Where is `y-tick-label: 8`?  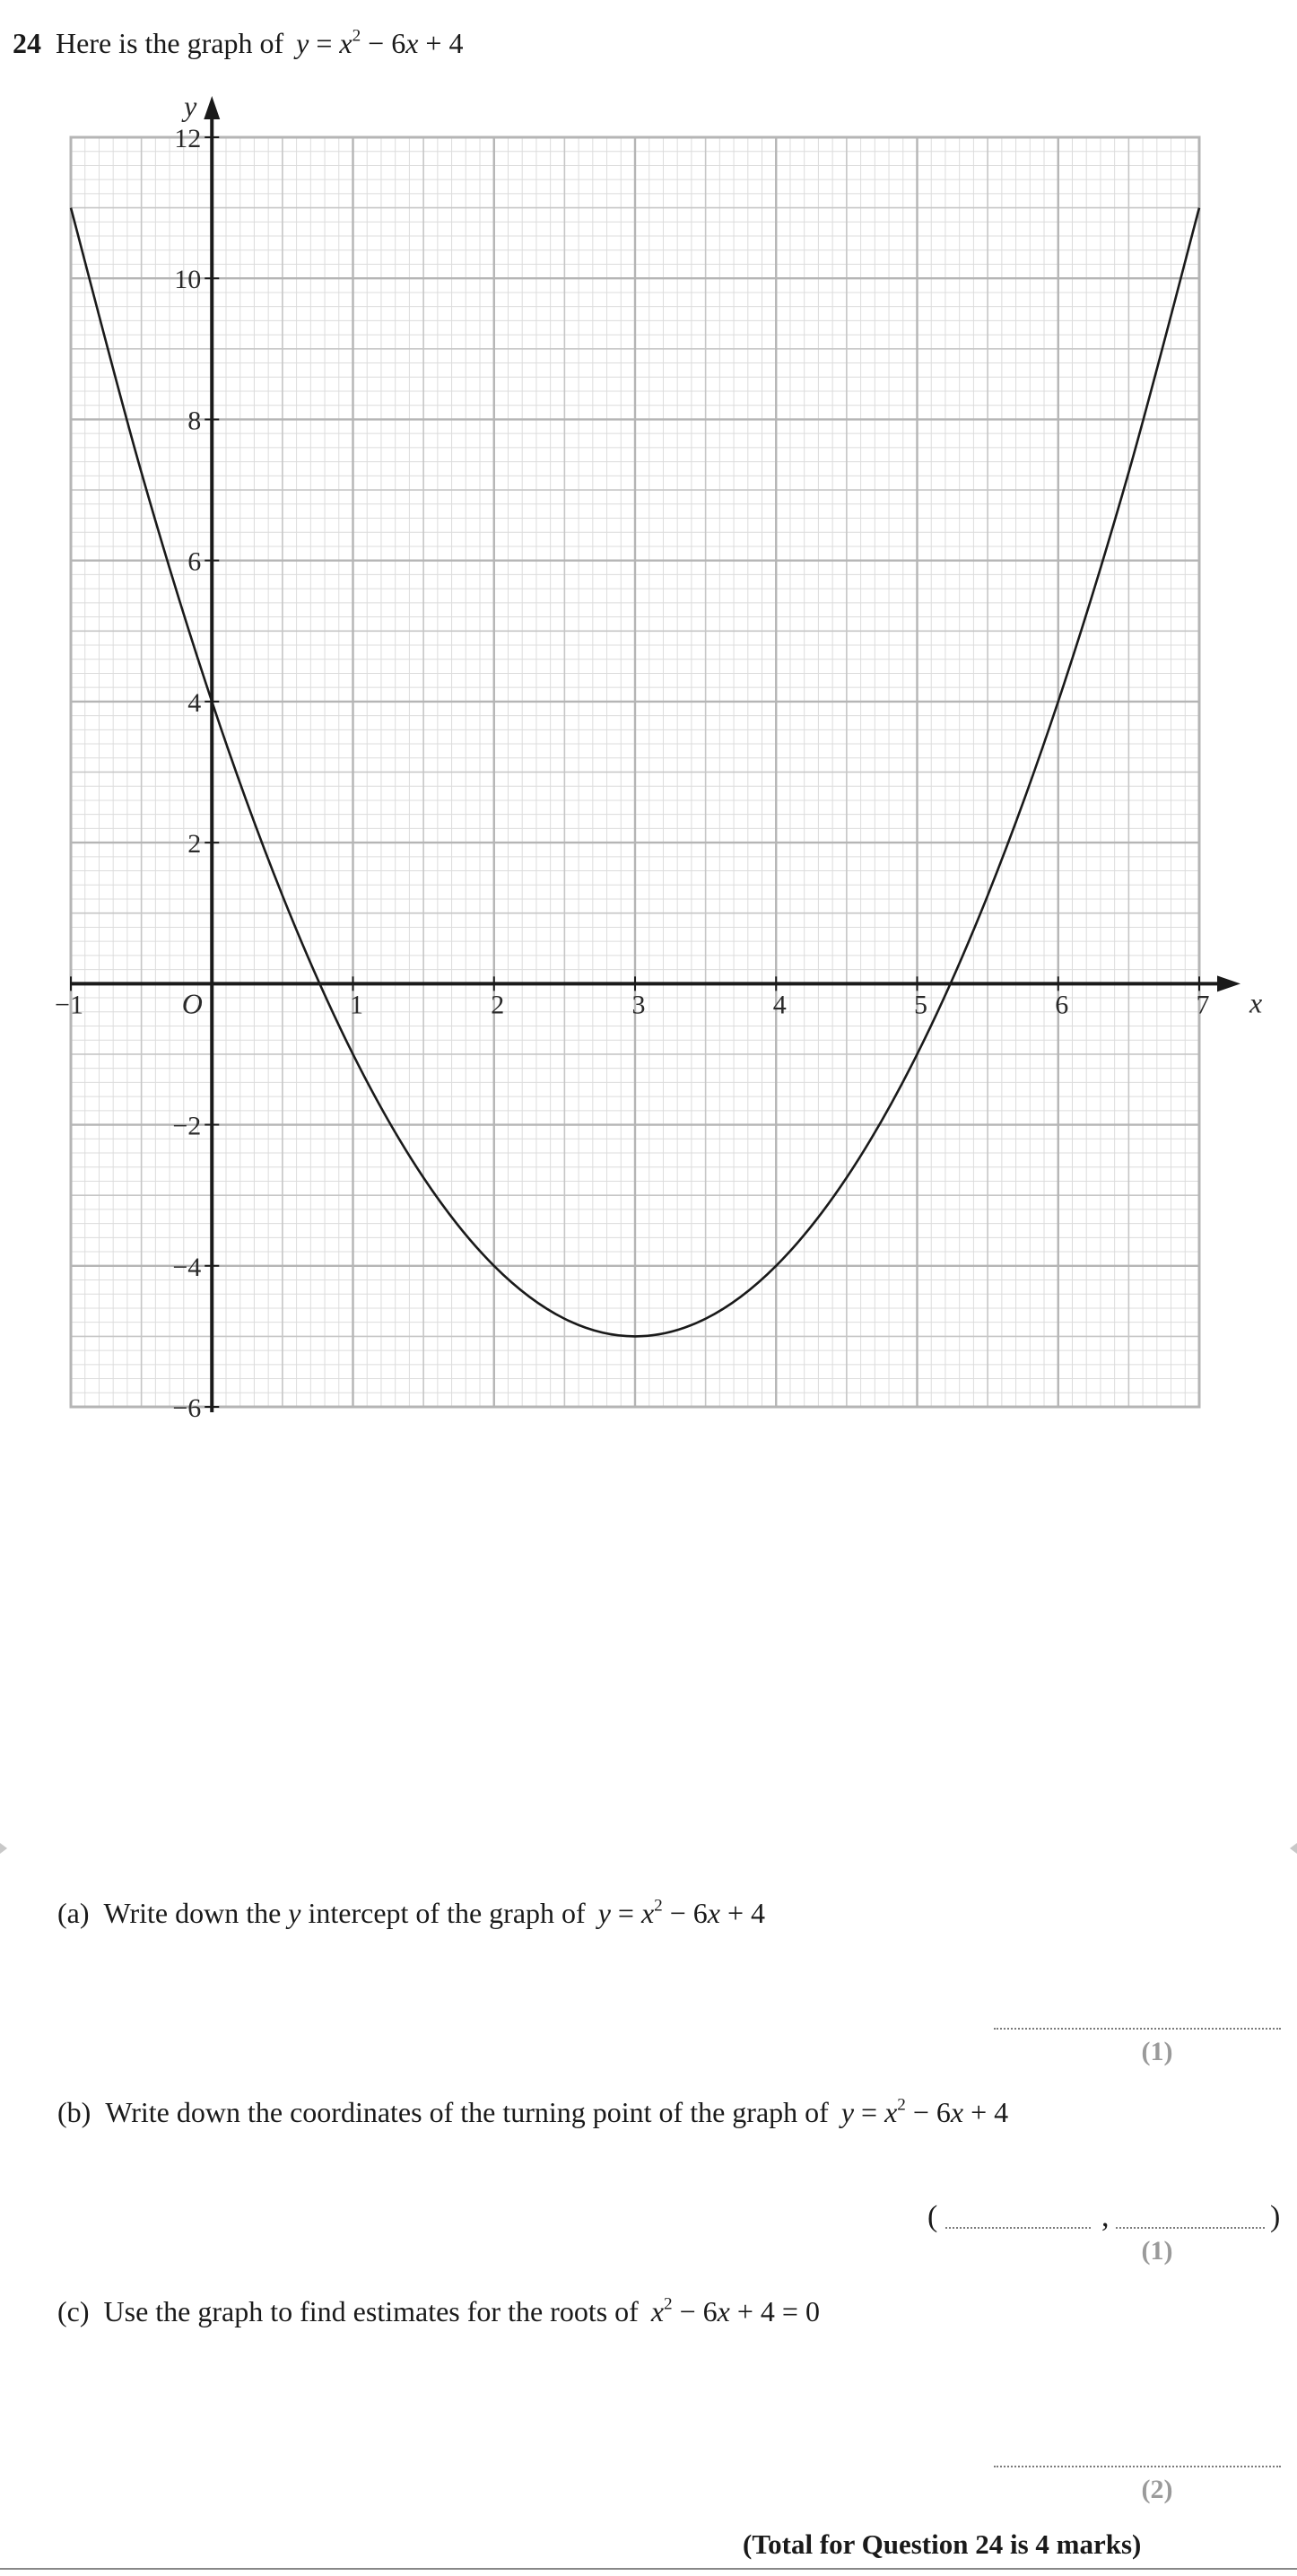 y-tick-label: 8 is located at coordinates (194, 421).